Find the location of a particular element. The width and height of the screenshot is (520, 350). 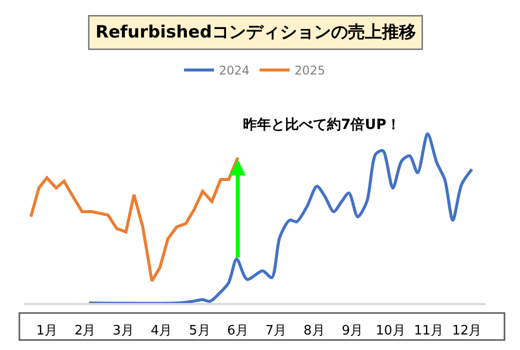

text: 昨年と比べて約7倍UP！ is located at coordinates (321, 124).